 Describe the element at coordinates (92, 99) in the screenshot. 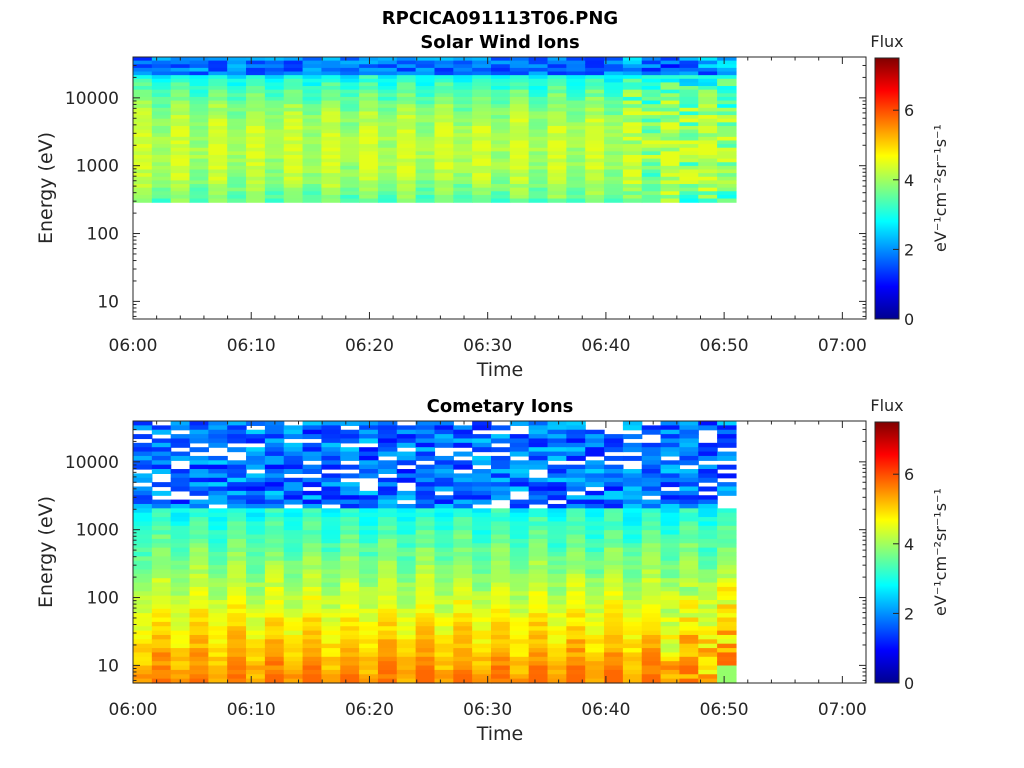

I see `y-tick-label: 10000` at that location.